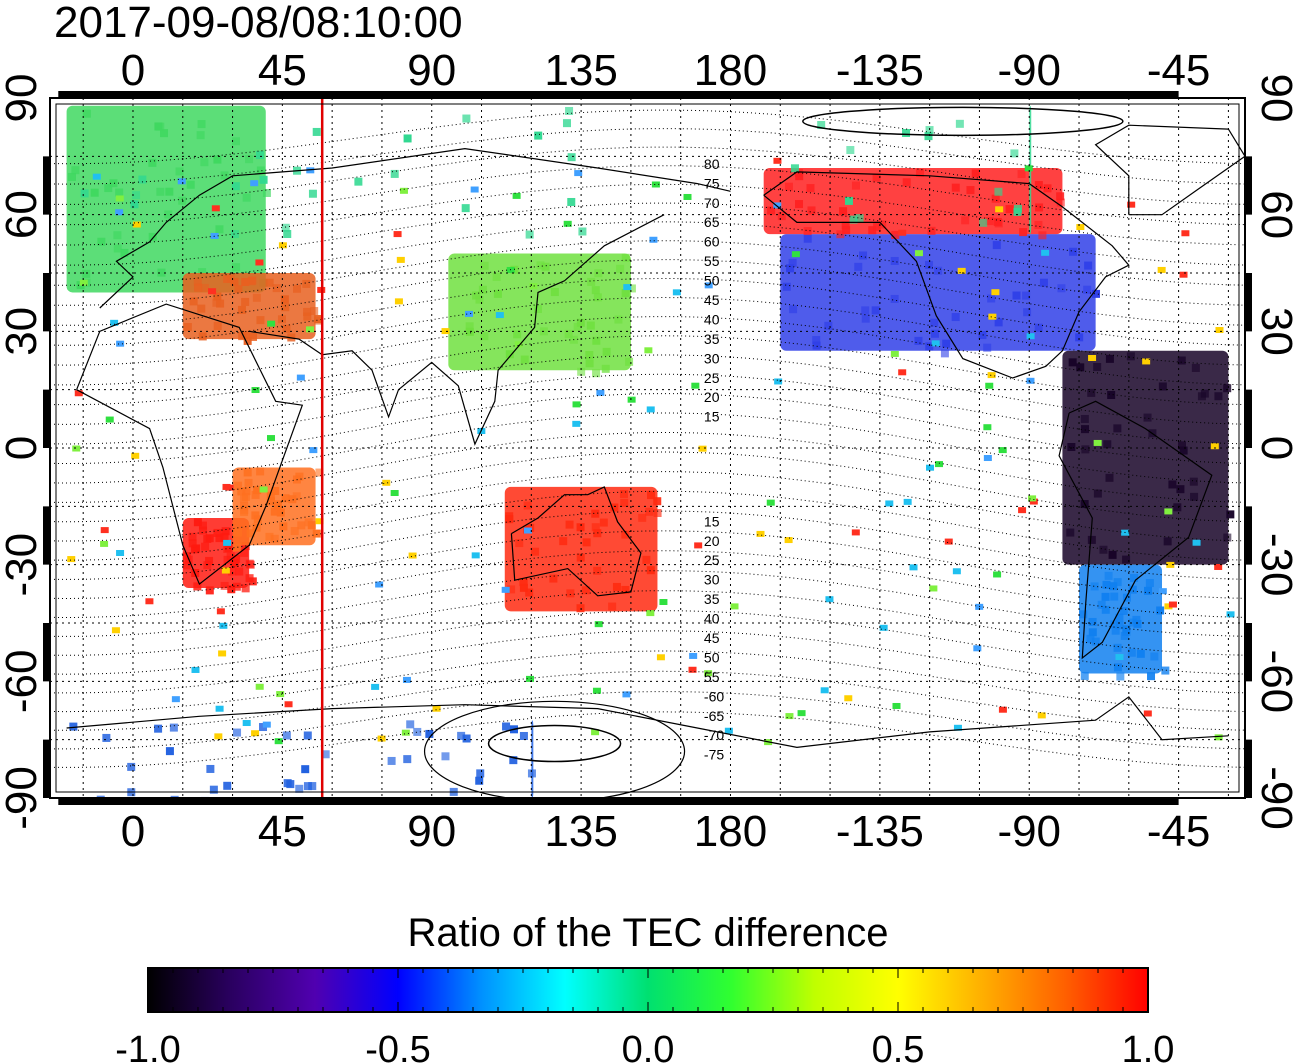 This screenshot has height=1064, width=1296. Describe the element at coordinates (580, 831) in the screenshot. I see `lon-tick-bottom: 135` at that location.